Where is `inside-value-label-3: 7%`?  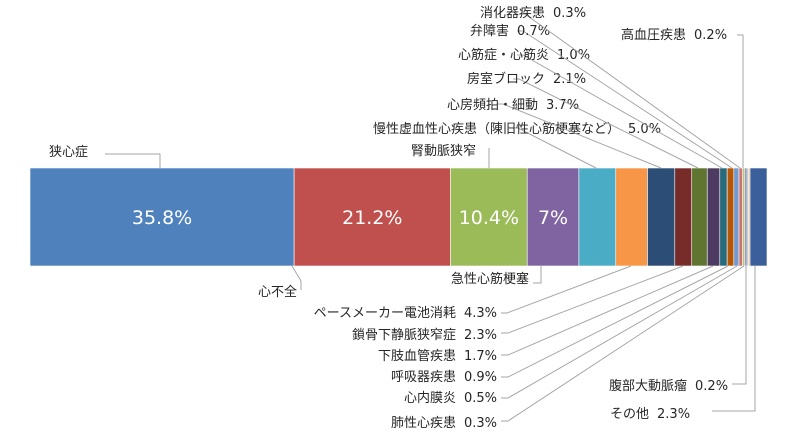 inside-value-label-3: 7% is located at coordinates (553, 218).